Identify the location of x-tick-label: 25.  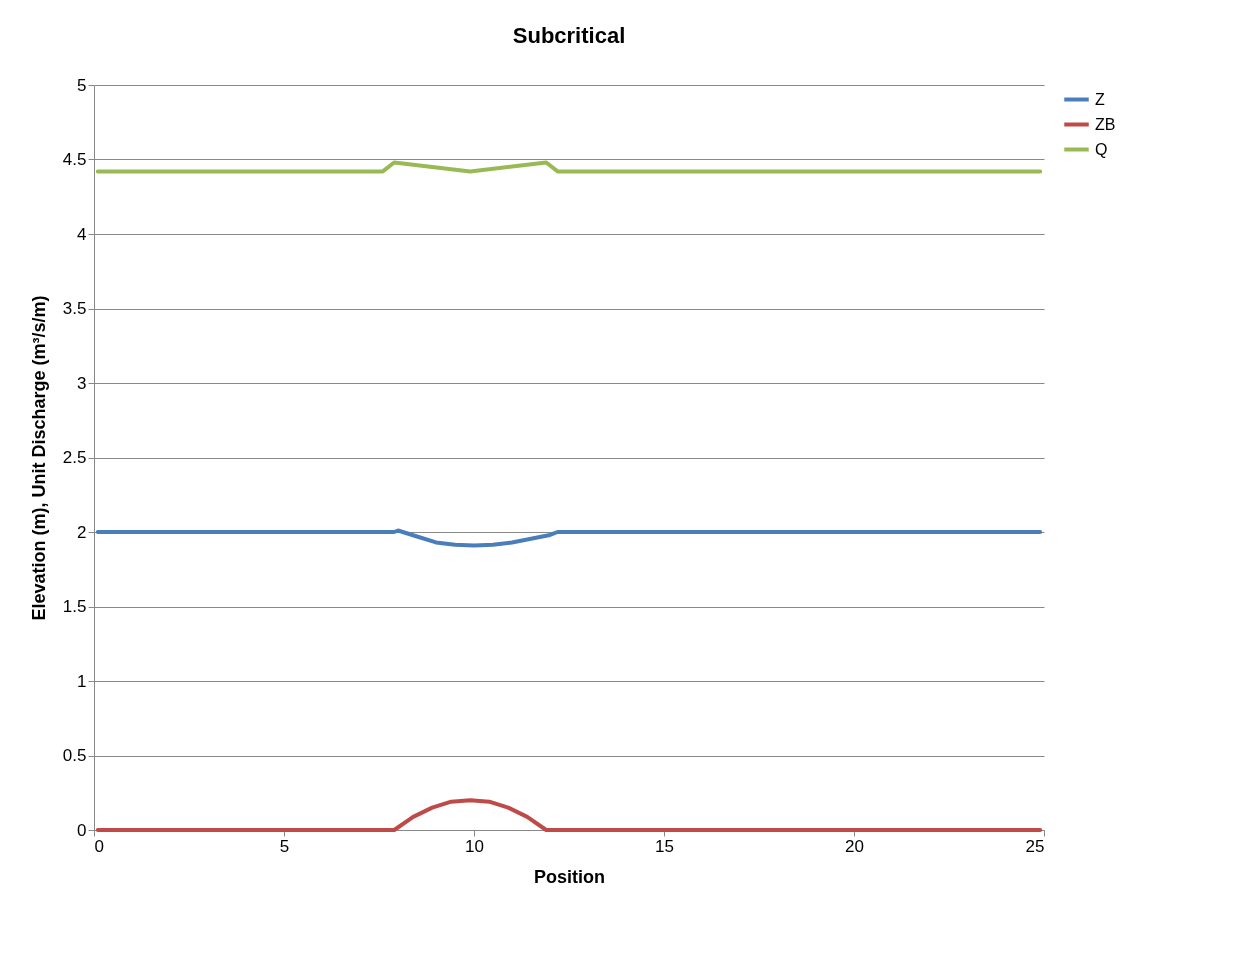
(1035, 846).